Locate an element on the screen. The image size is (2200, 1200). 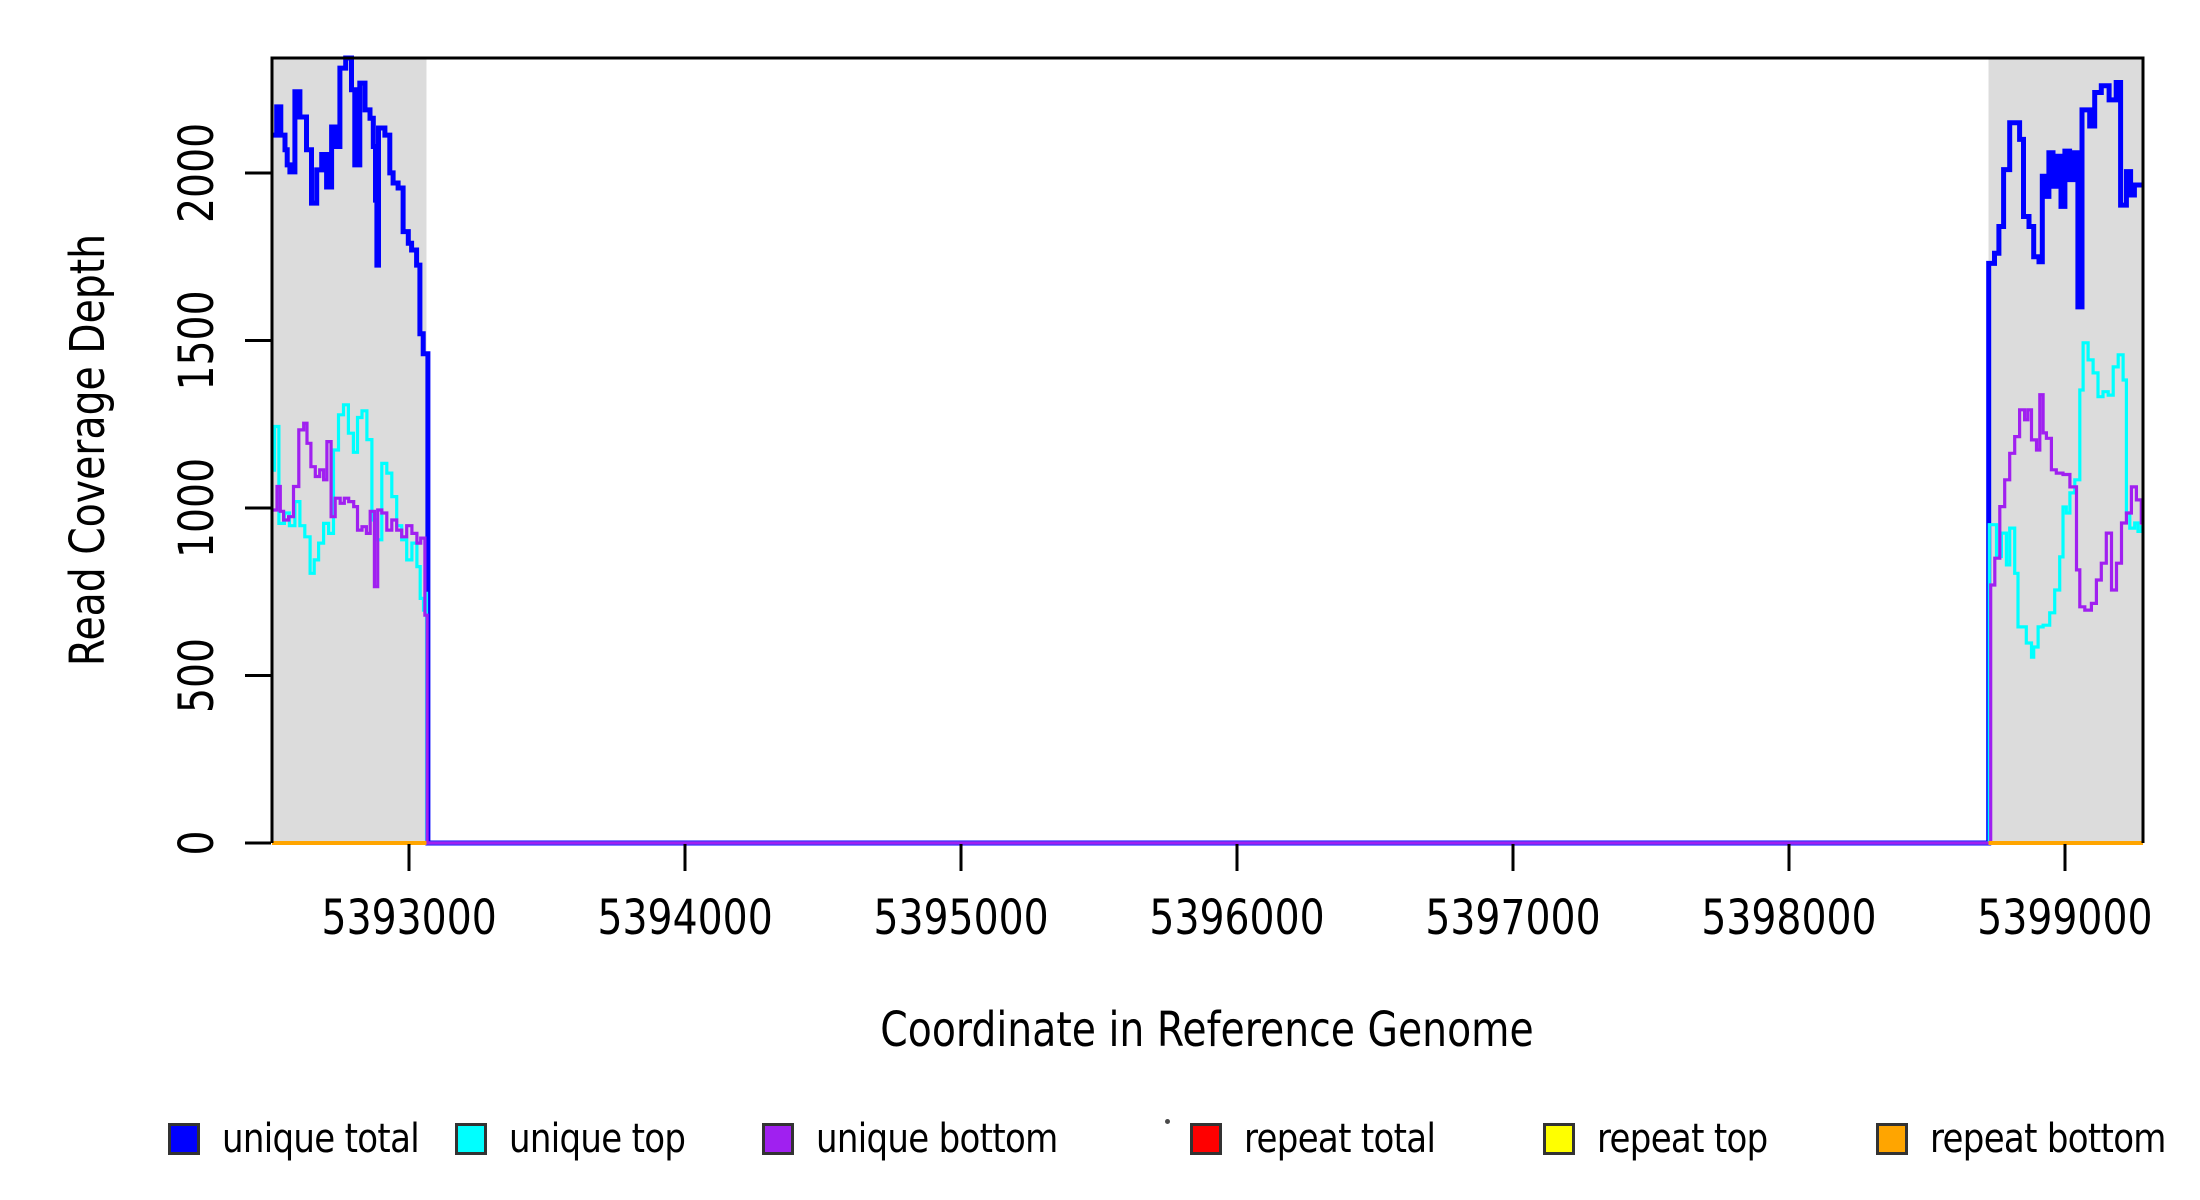
legend-item: repeat top is located at coordinates (1670, 1139).